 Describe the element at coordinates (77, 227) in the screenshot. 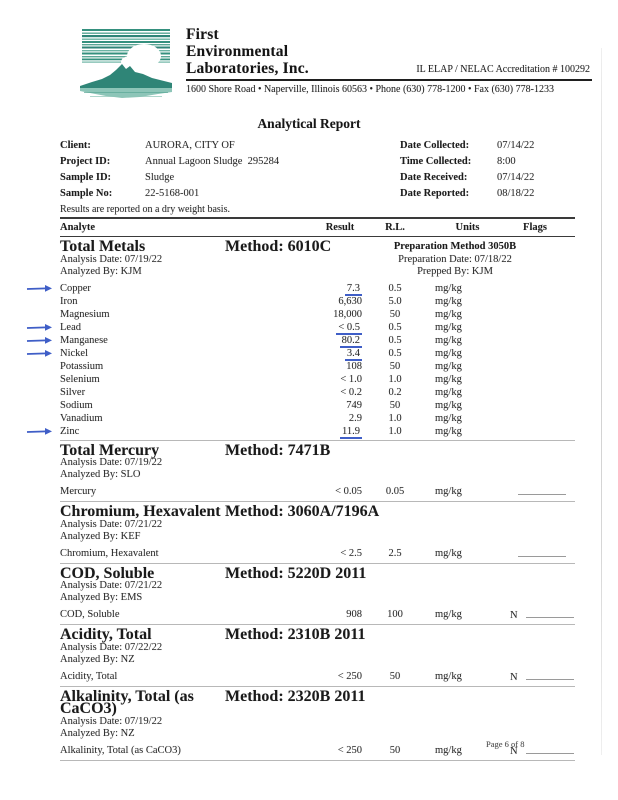

I see `col-analyte: Analyte` at that location.